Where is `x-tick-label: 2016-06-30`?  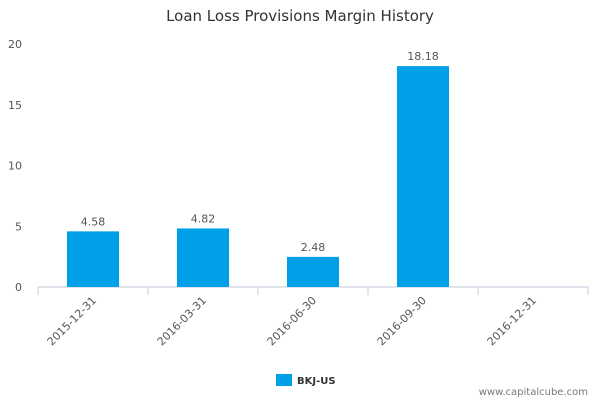 x-tick-label: 2016-06-30 is located at coordinates (292, 321).